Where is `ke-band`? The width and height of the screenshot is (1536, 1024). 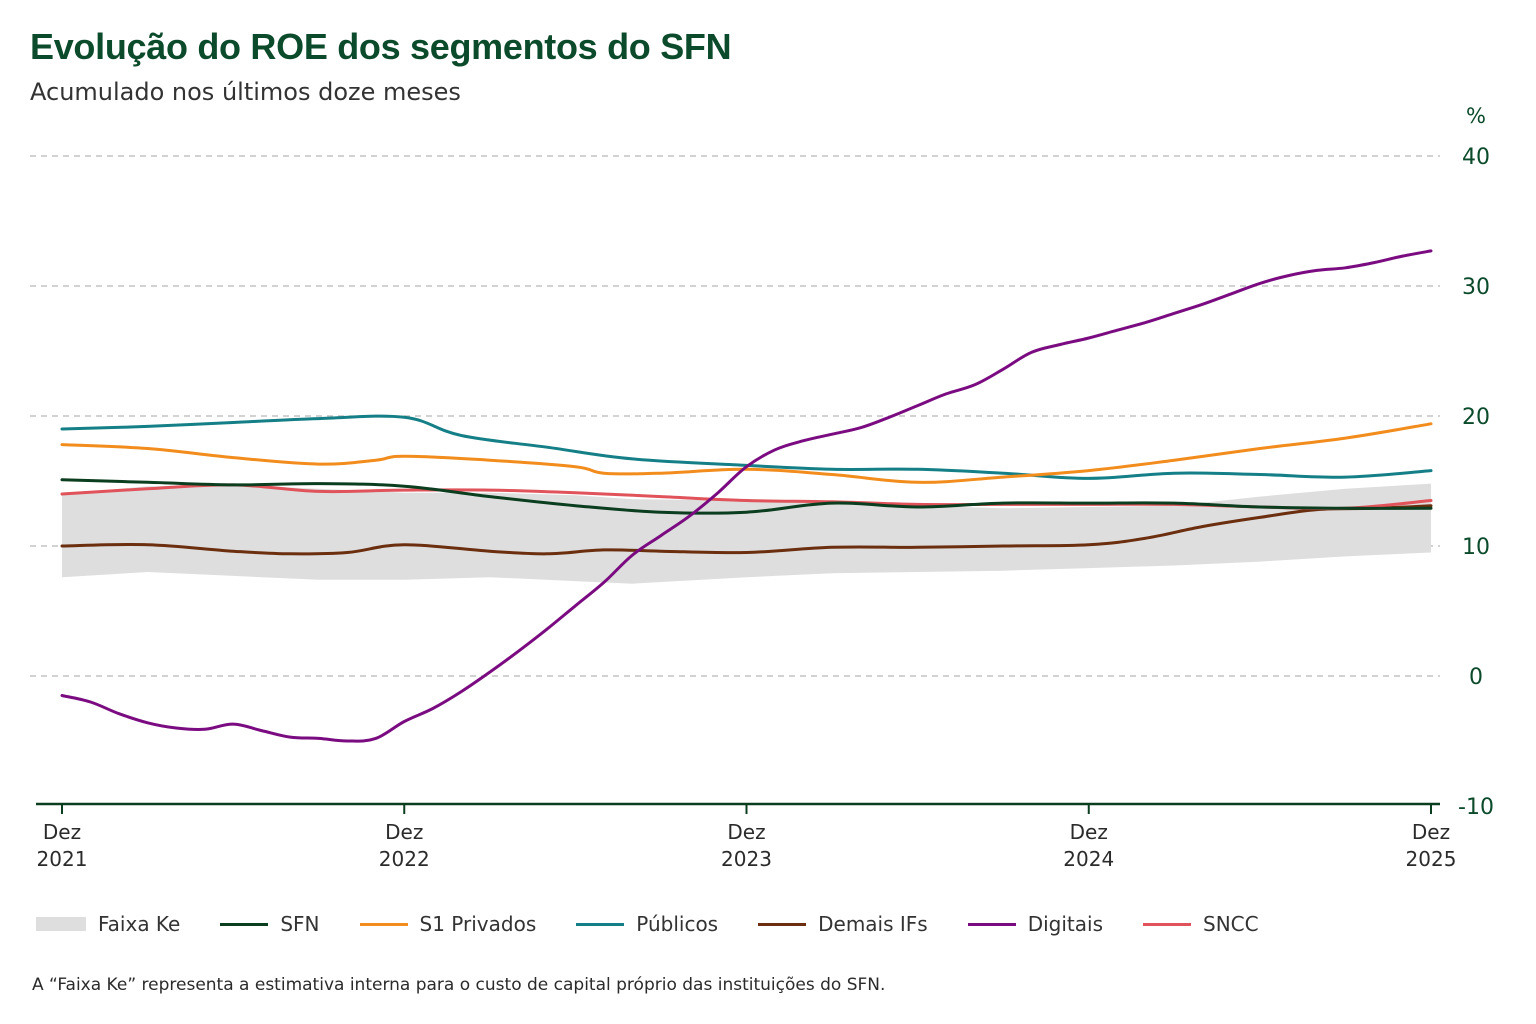 ke-band is located at coordinates (746, 533).